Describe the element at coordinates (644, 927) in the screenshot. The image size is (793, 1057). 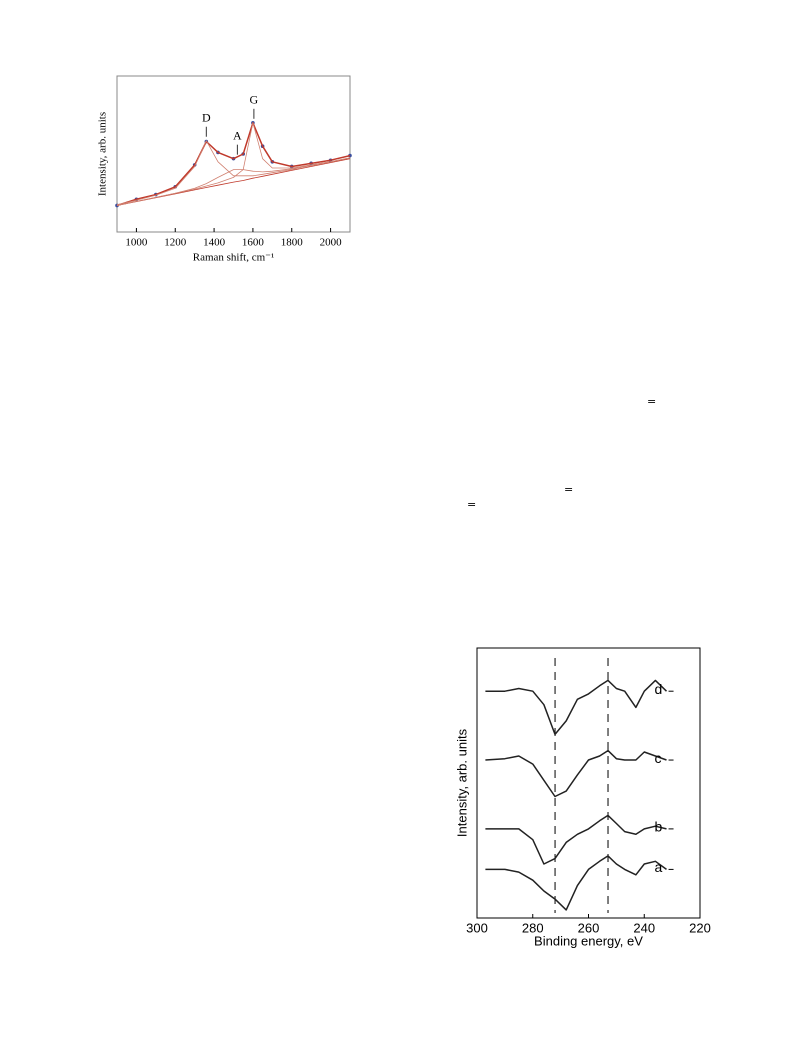
I see `x-tick-label: 240` at that location.